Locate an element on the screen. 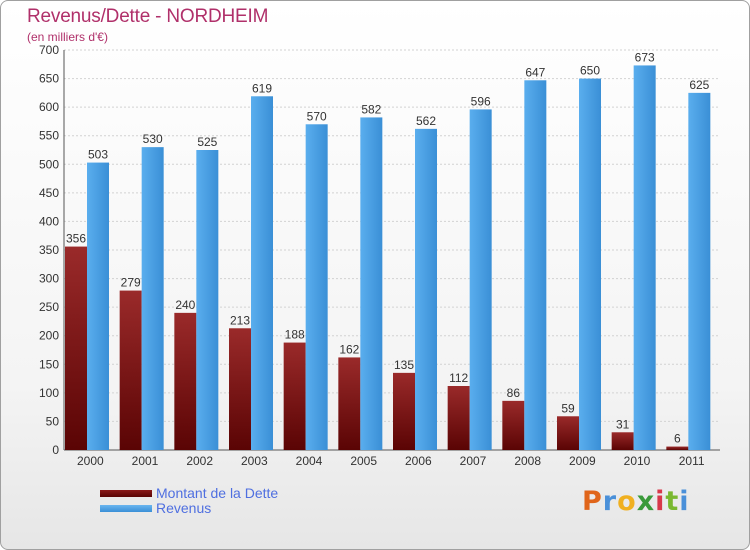  data-label-dette-2001: 279 is located at coordinates (131, 283).